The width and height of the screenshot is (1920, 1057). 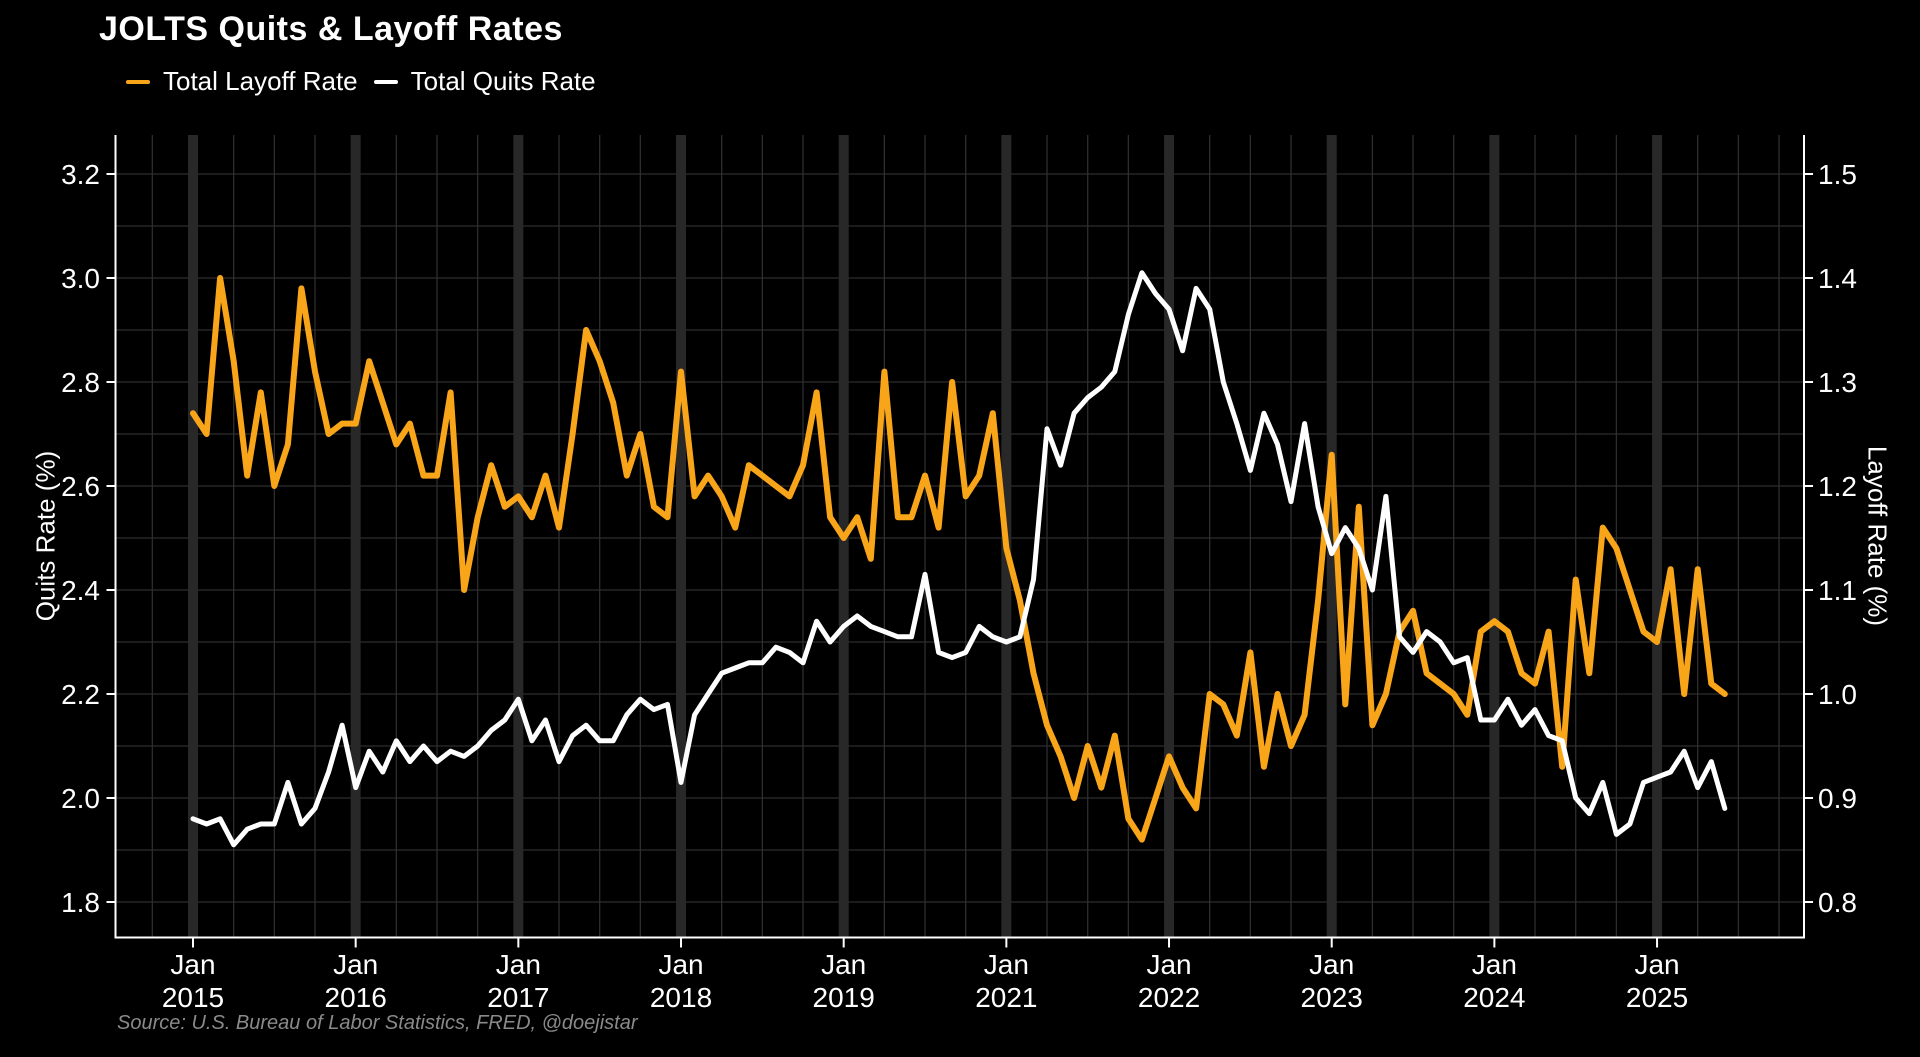 What do you see at coordinates (681, 997) in the screenshot?
I see `x-tick-year: 2018` at bounding box center [681, 997].